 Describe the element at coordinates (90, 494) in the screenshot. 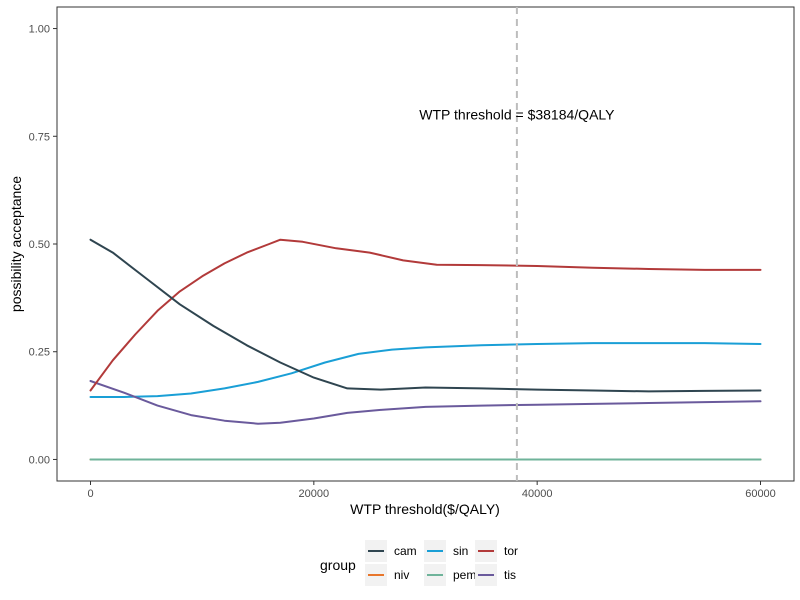

I see `x-tick-label: 0` at that location.